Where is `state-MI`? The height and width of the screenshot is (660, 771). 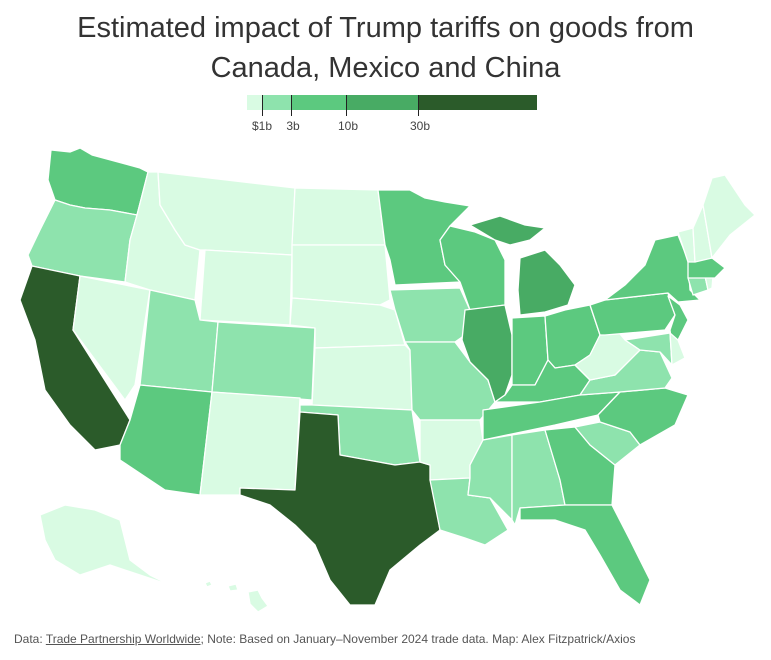
state-MI is located at coordinates (522, 265).